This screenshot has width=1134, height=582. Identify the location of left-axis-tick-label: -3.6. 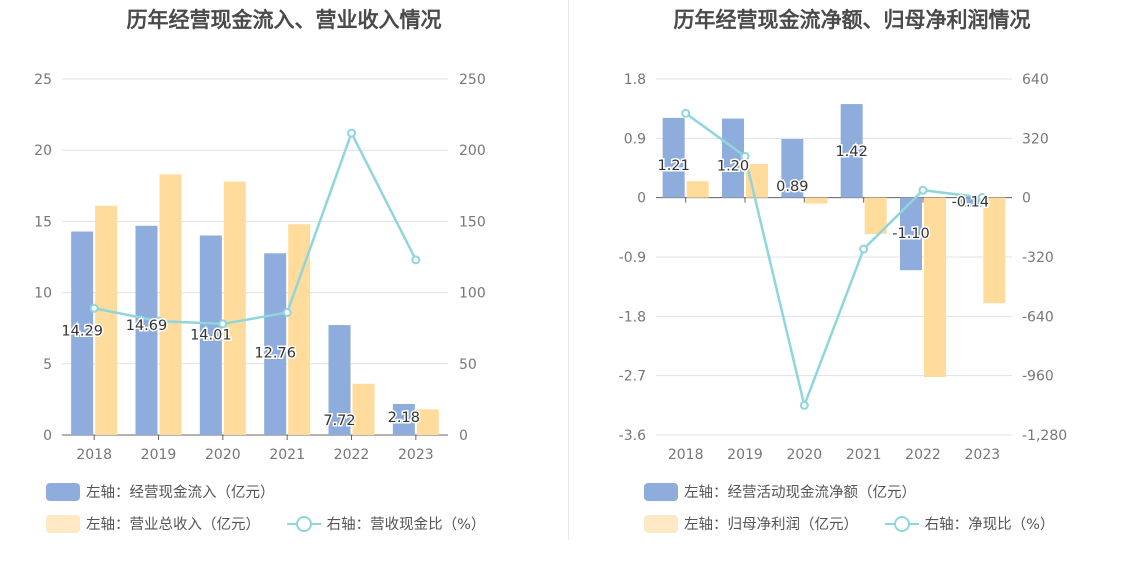
(632, 436).